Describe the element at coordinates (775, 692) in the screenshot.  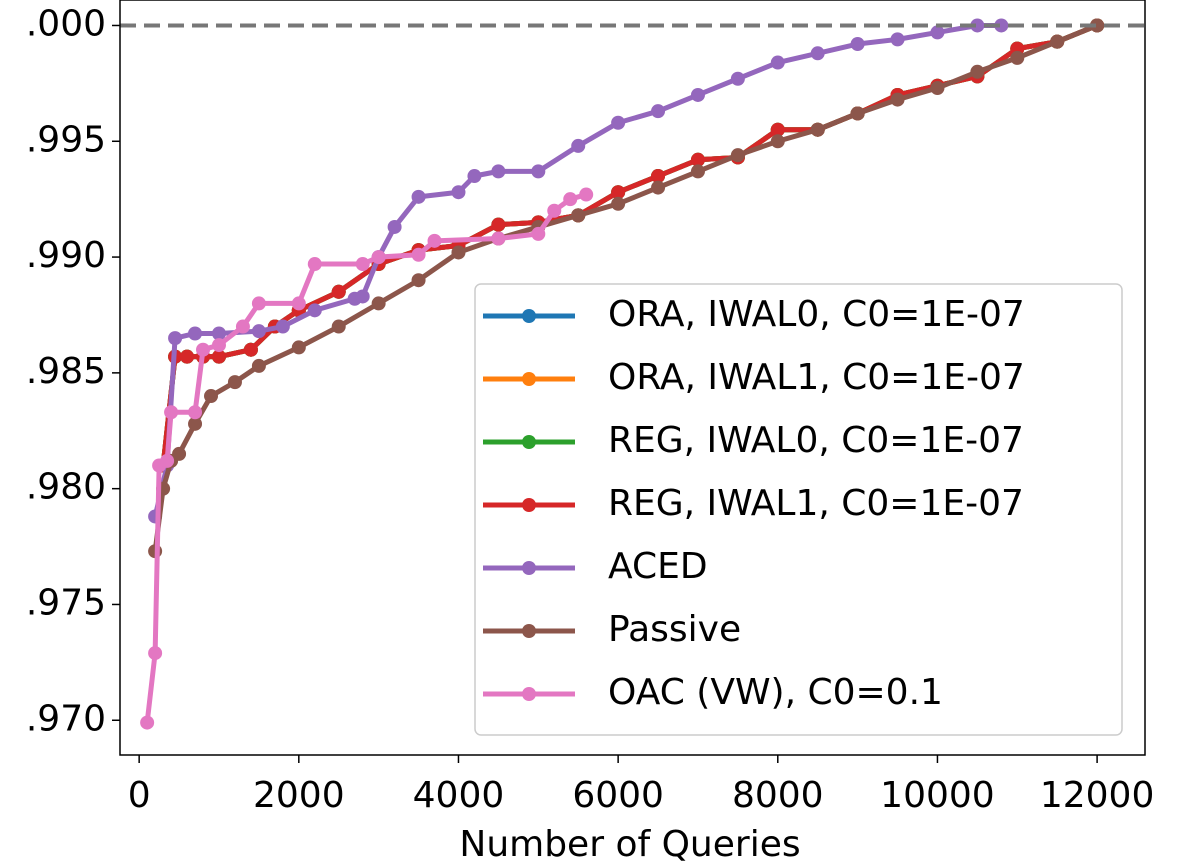
I see `legend-label: OAC (VW), C0=0.1` at that location.